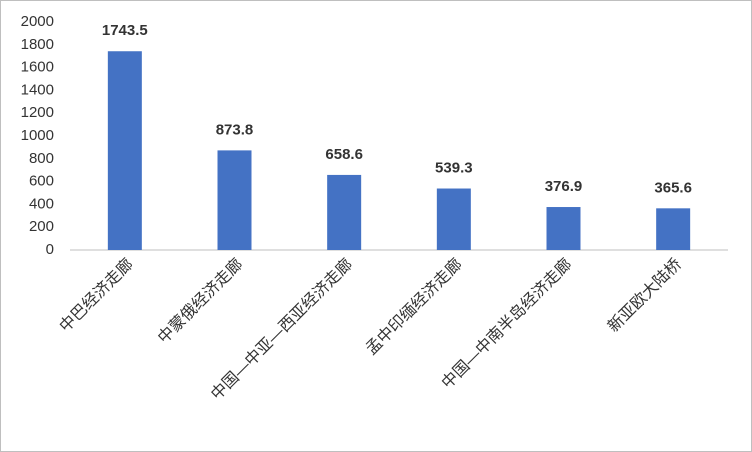 The image size is (752, 452). I want to click on y-tick-label: 200, so click(41, 226).